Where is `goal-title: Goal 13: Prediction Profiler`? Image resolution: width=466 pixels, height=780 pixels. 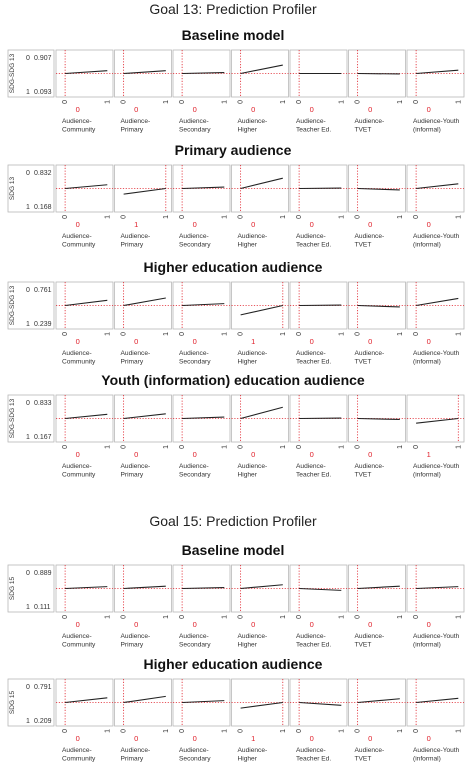 goal-title: Goal 13: Prediction Profiler is located at coordinates (233, 9).